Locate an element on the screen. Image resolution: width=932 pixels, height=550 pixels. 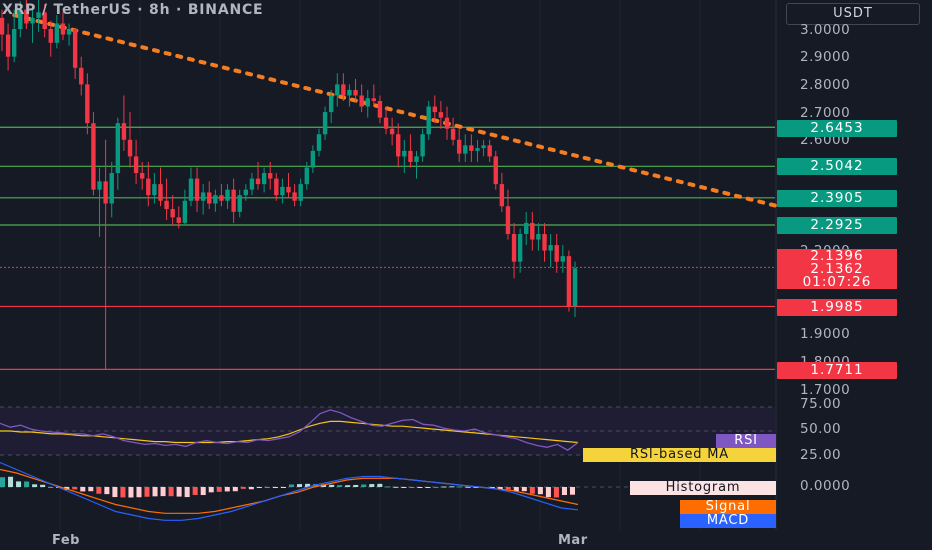
rsi-ma-legend-label: RSI-based MA is located at coordinates (679, 455).